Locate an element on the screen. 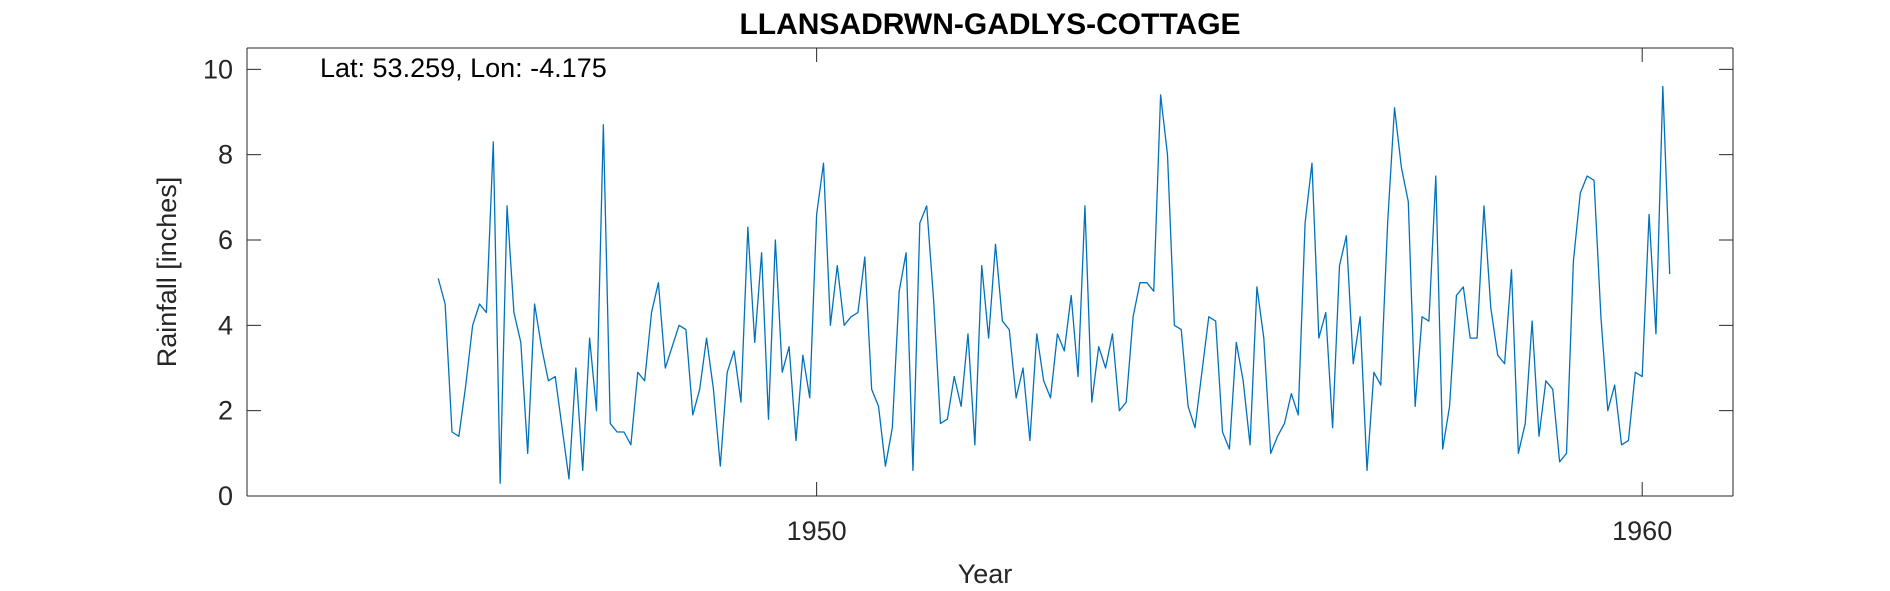 The image size is (1890, 591). x-tick-label: 1960 is located at coordinates (1642, 531).